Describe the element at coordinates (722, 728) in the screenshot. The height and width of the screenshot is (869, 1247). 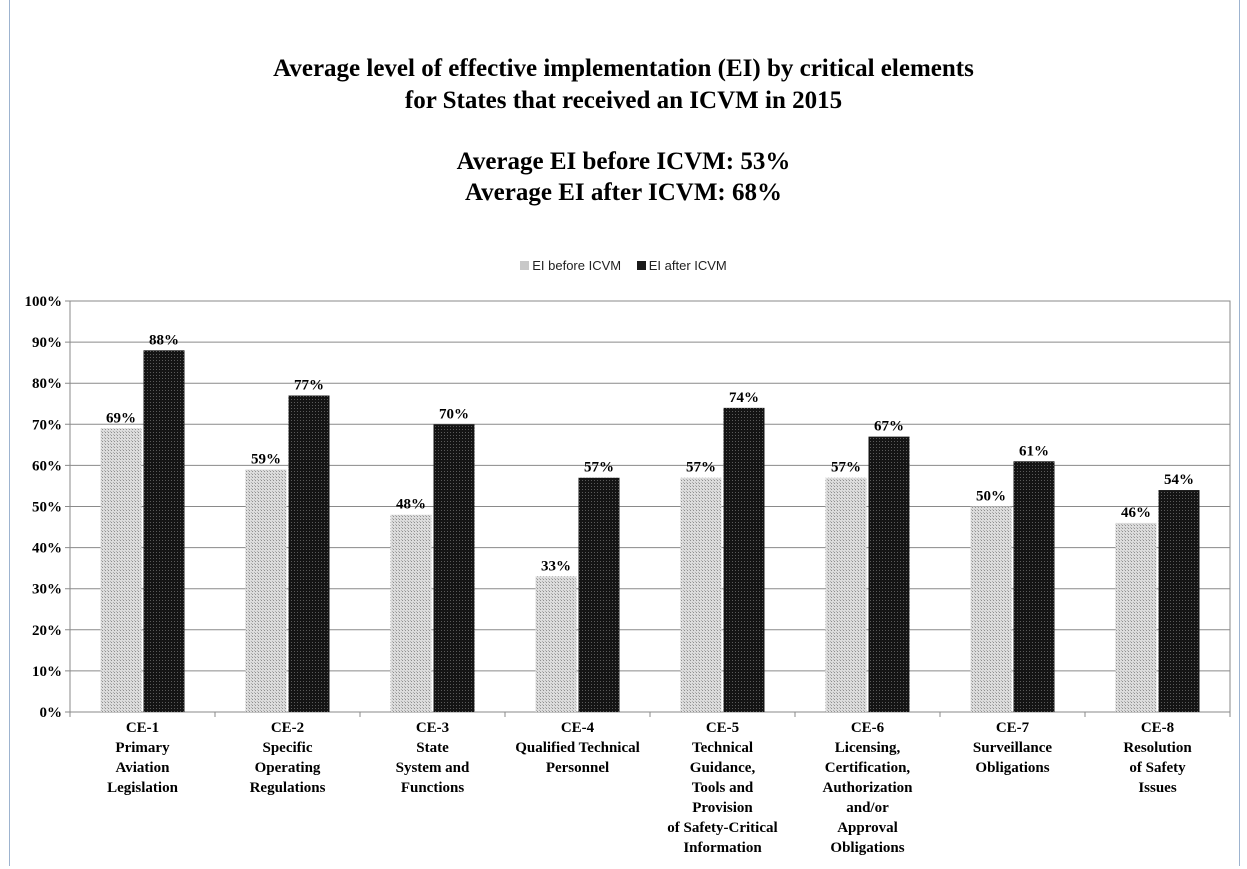
I see `x-category-label-line: CE-5` at that location.